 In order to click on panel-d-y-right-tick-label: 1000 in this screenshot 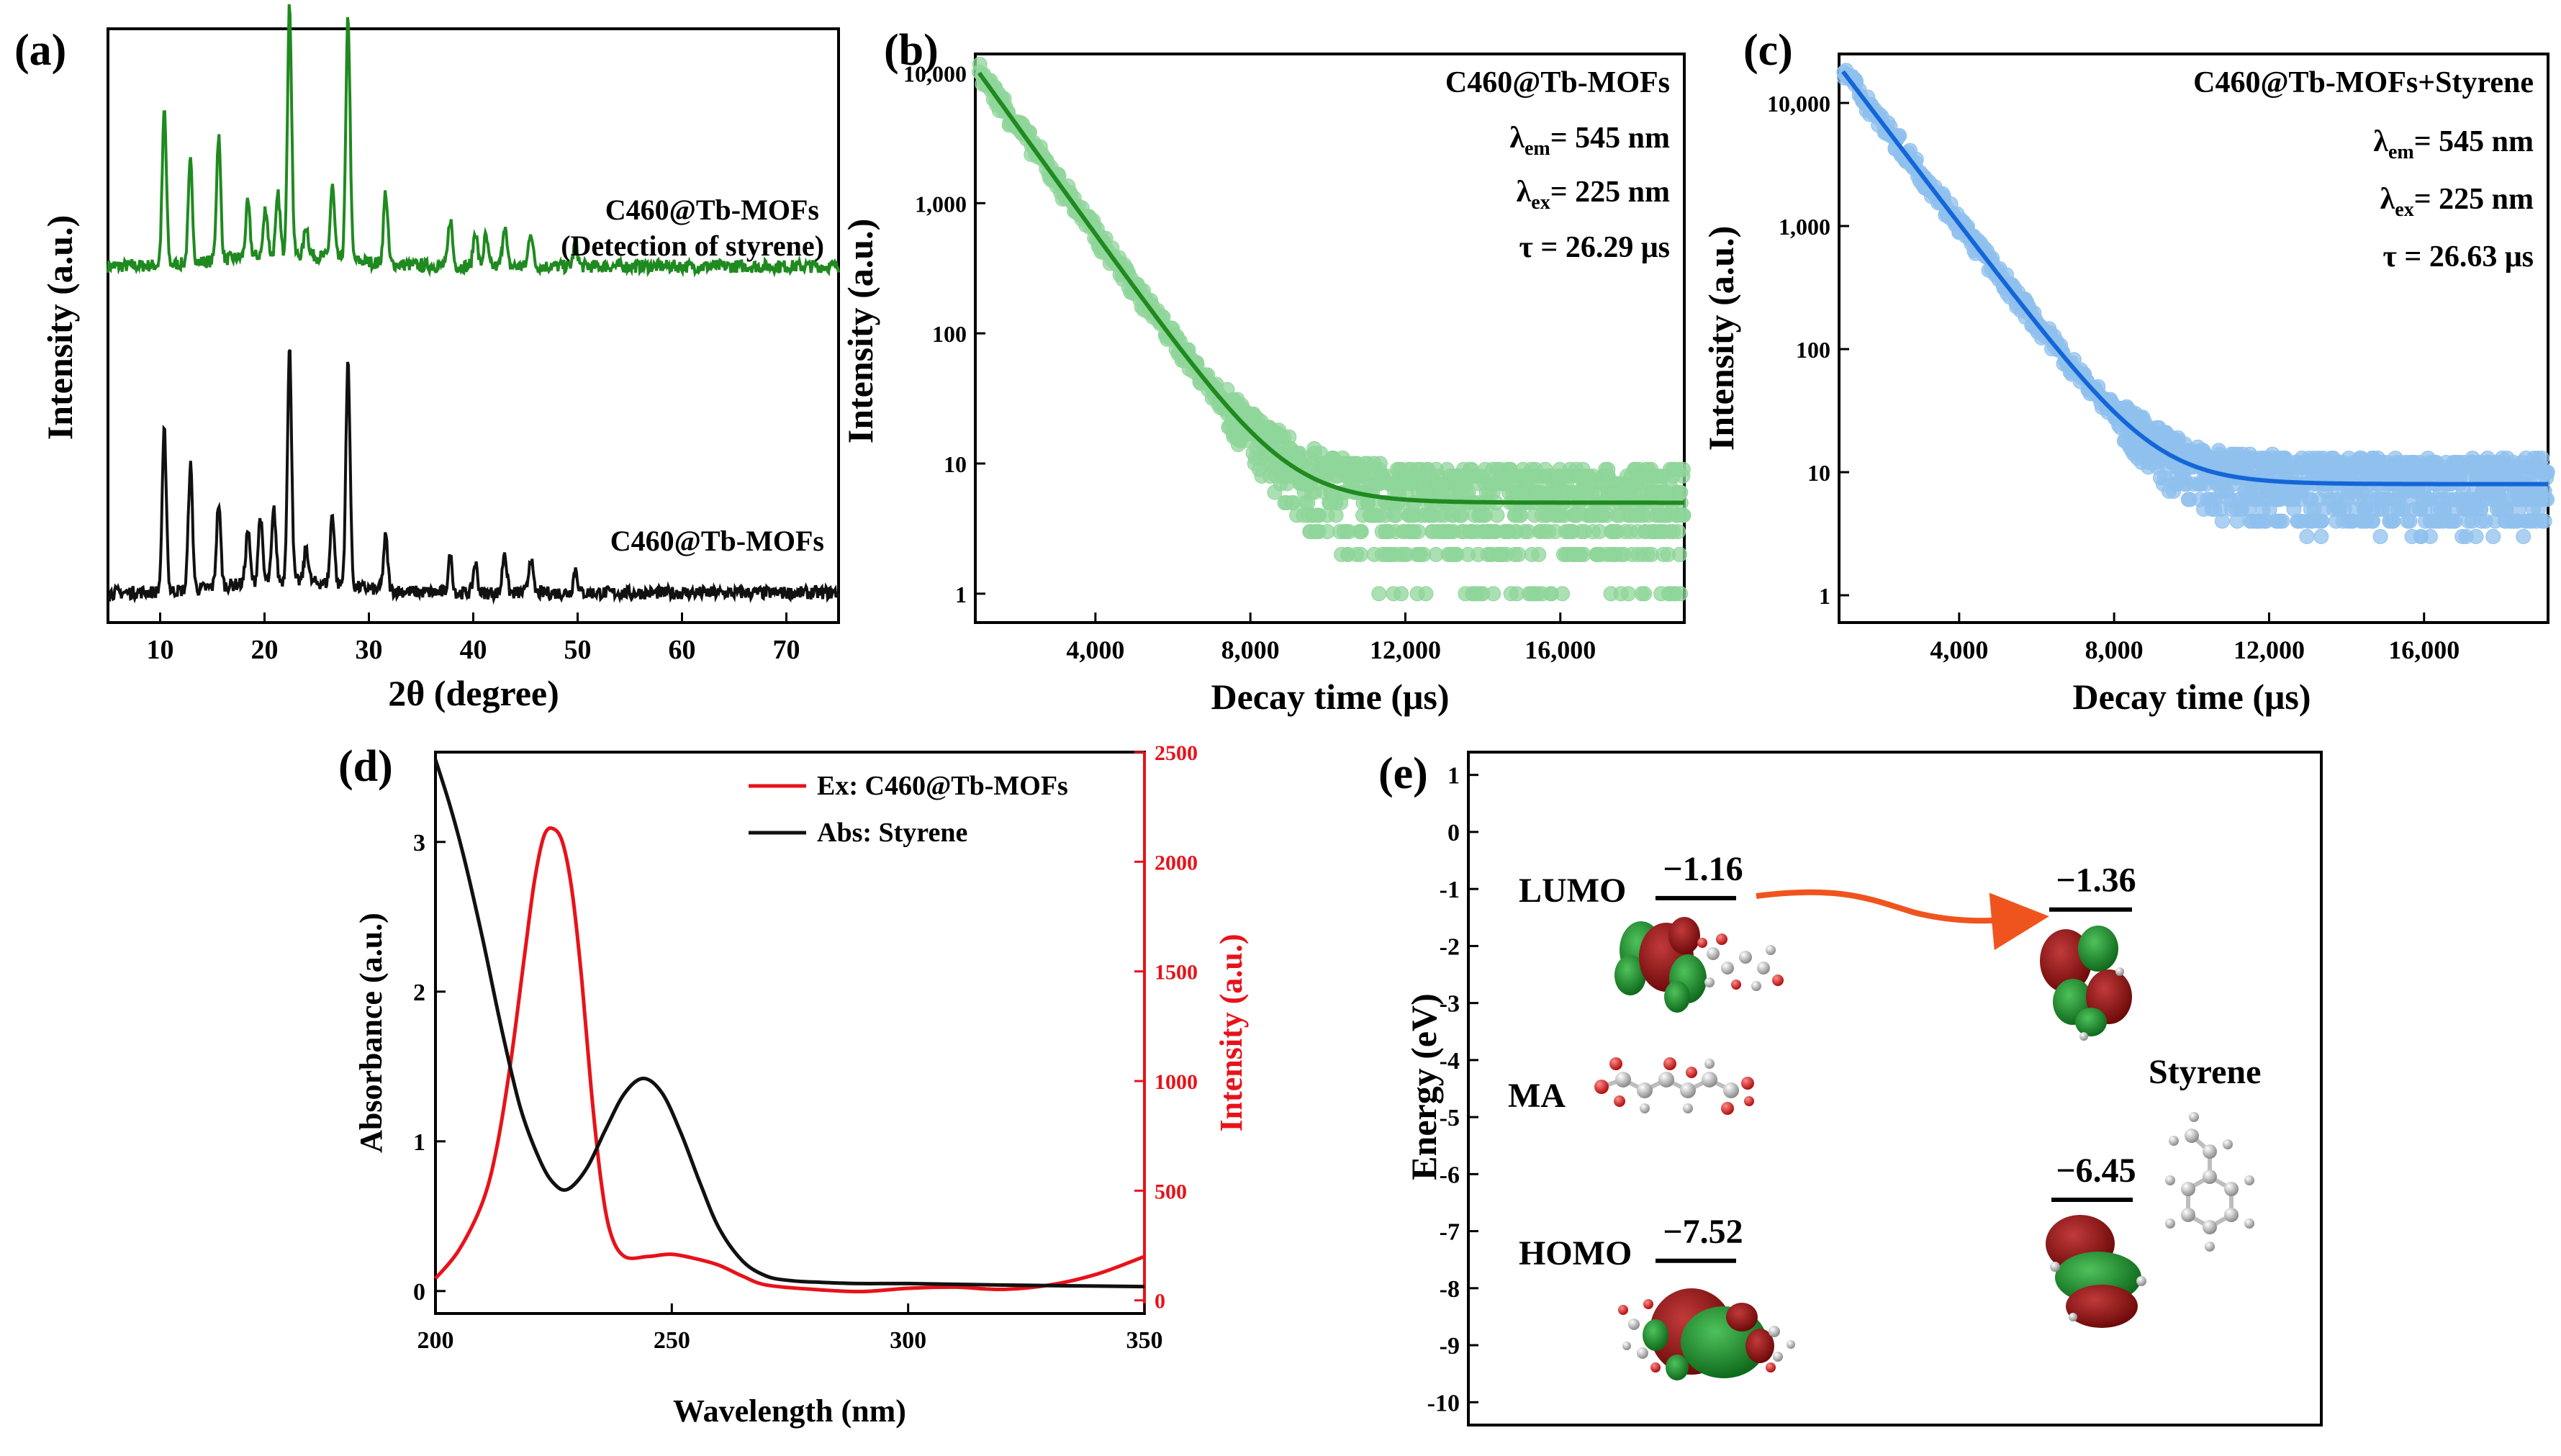, I will do `click(1177, 1082)`.